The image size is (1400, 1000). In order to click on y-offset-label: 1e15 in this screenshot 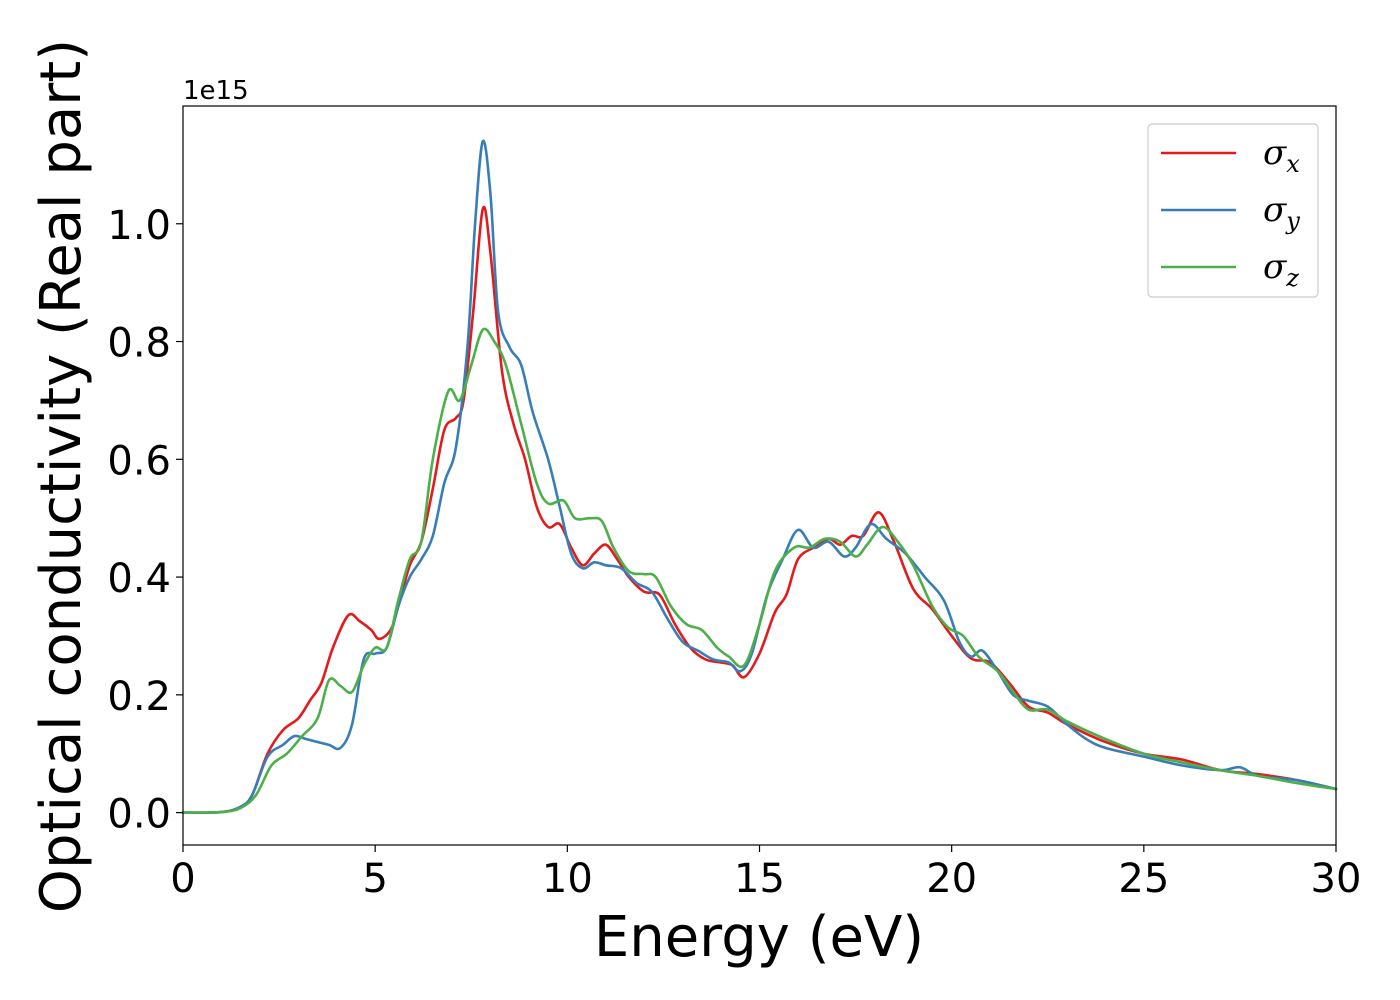, I will do `click(216, 91)`.